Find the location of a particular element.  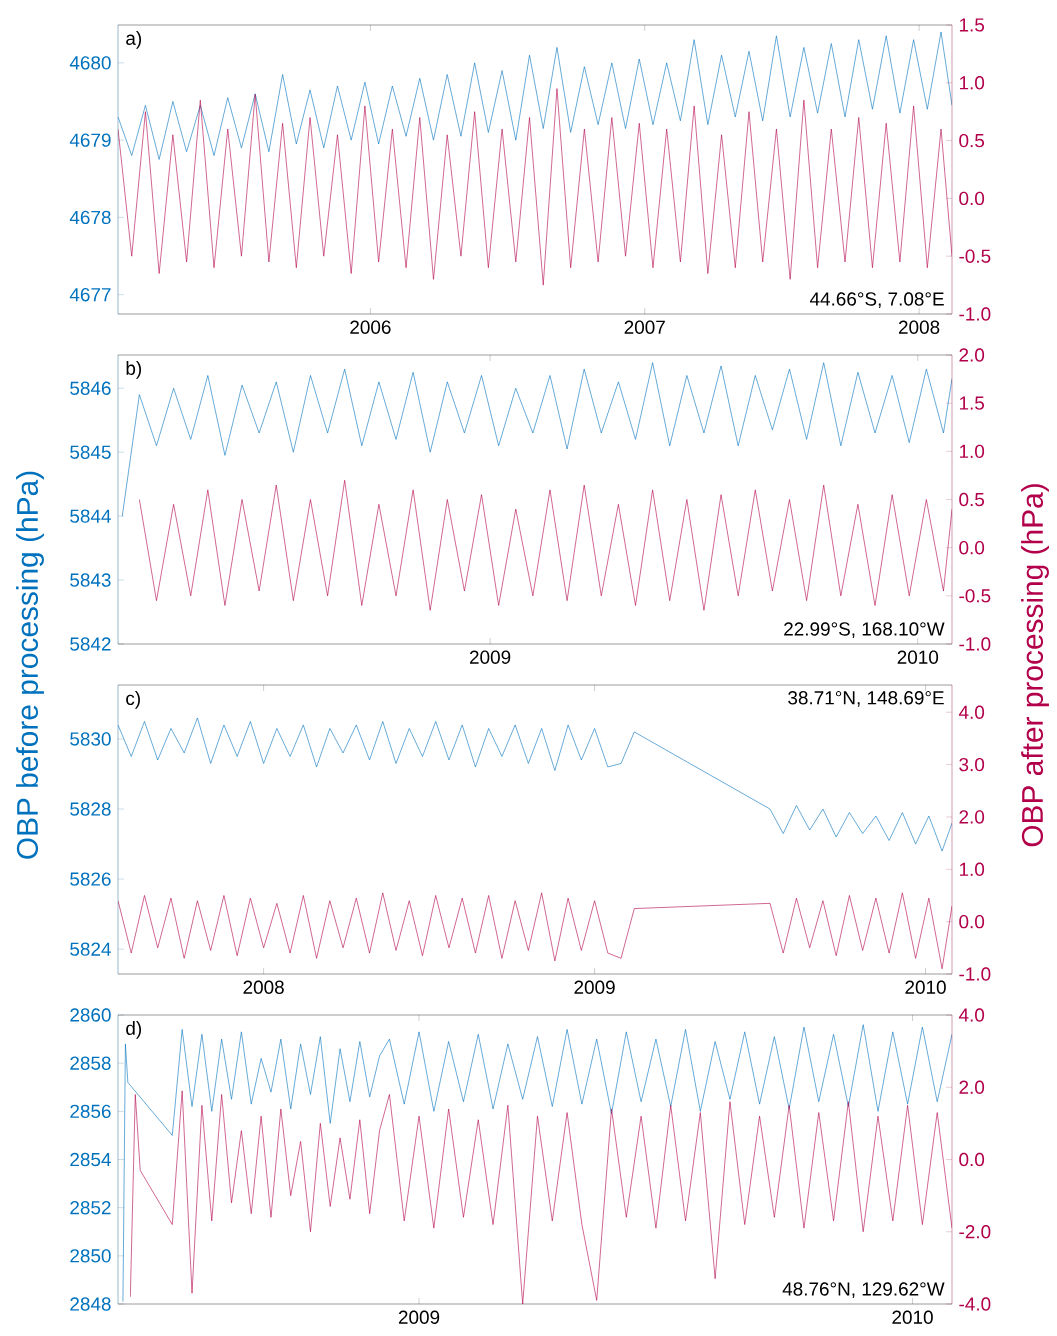

y2-axis-title: OBP after processing (hPa) is located at coordinates (1035, 665).